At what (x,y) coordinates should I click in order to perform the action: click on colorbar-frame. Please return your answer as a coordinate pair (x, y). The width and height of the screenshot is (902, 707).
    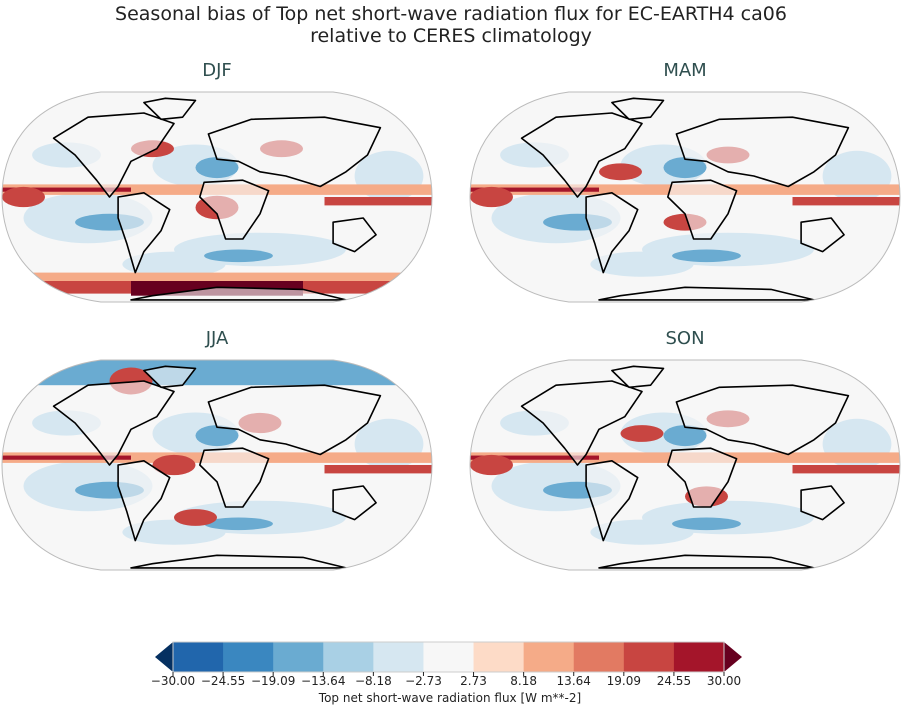
    Looking at the image, I should click on (448, 657).